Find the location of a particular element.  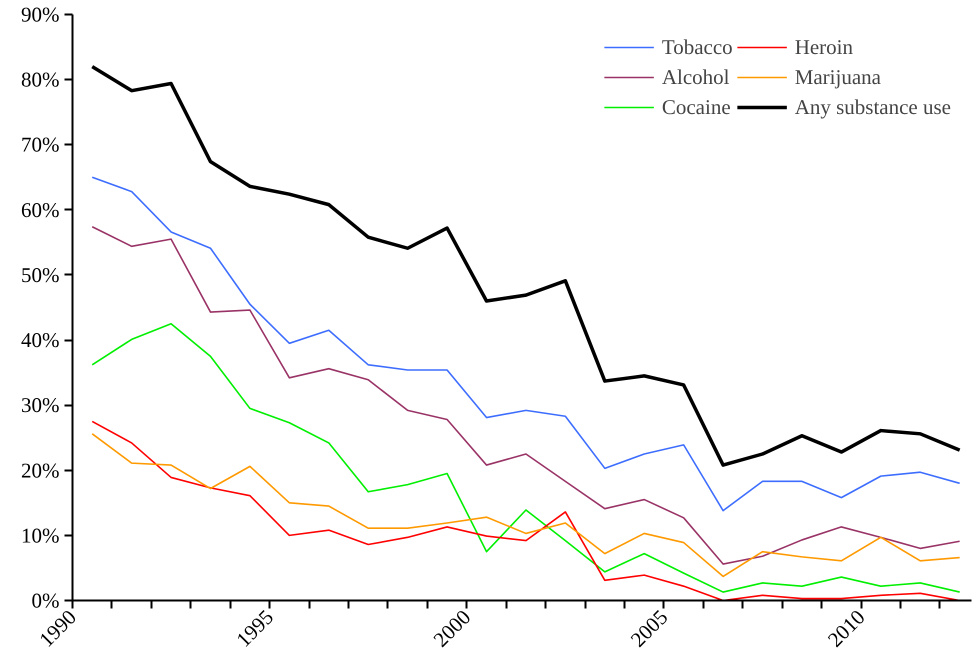

y-tick-label: 40% is located at coordinates (40, 340).